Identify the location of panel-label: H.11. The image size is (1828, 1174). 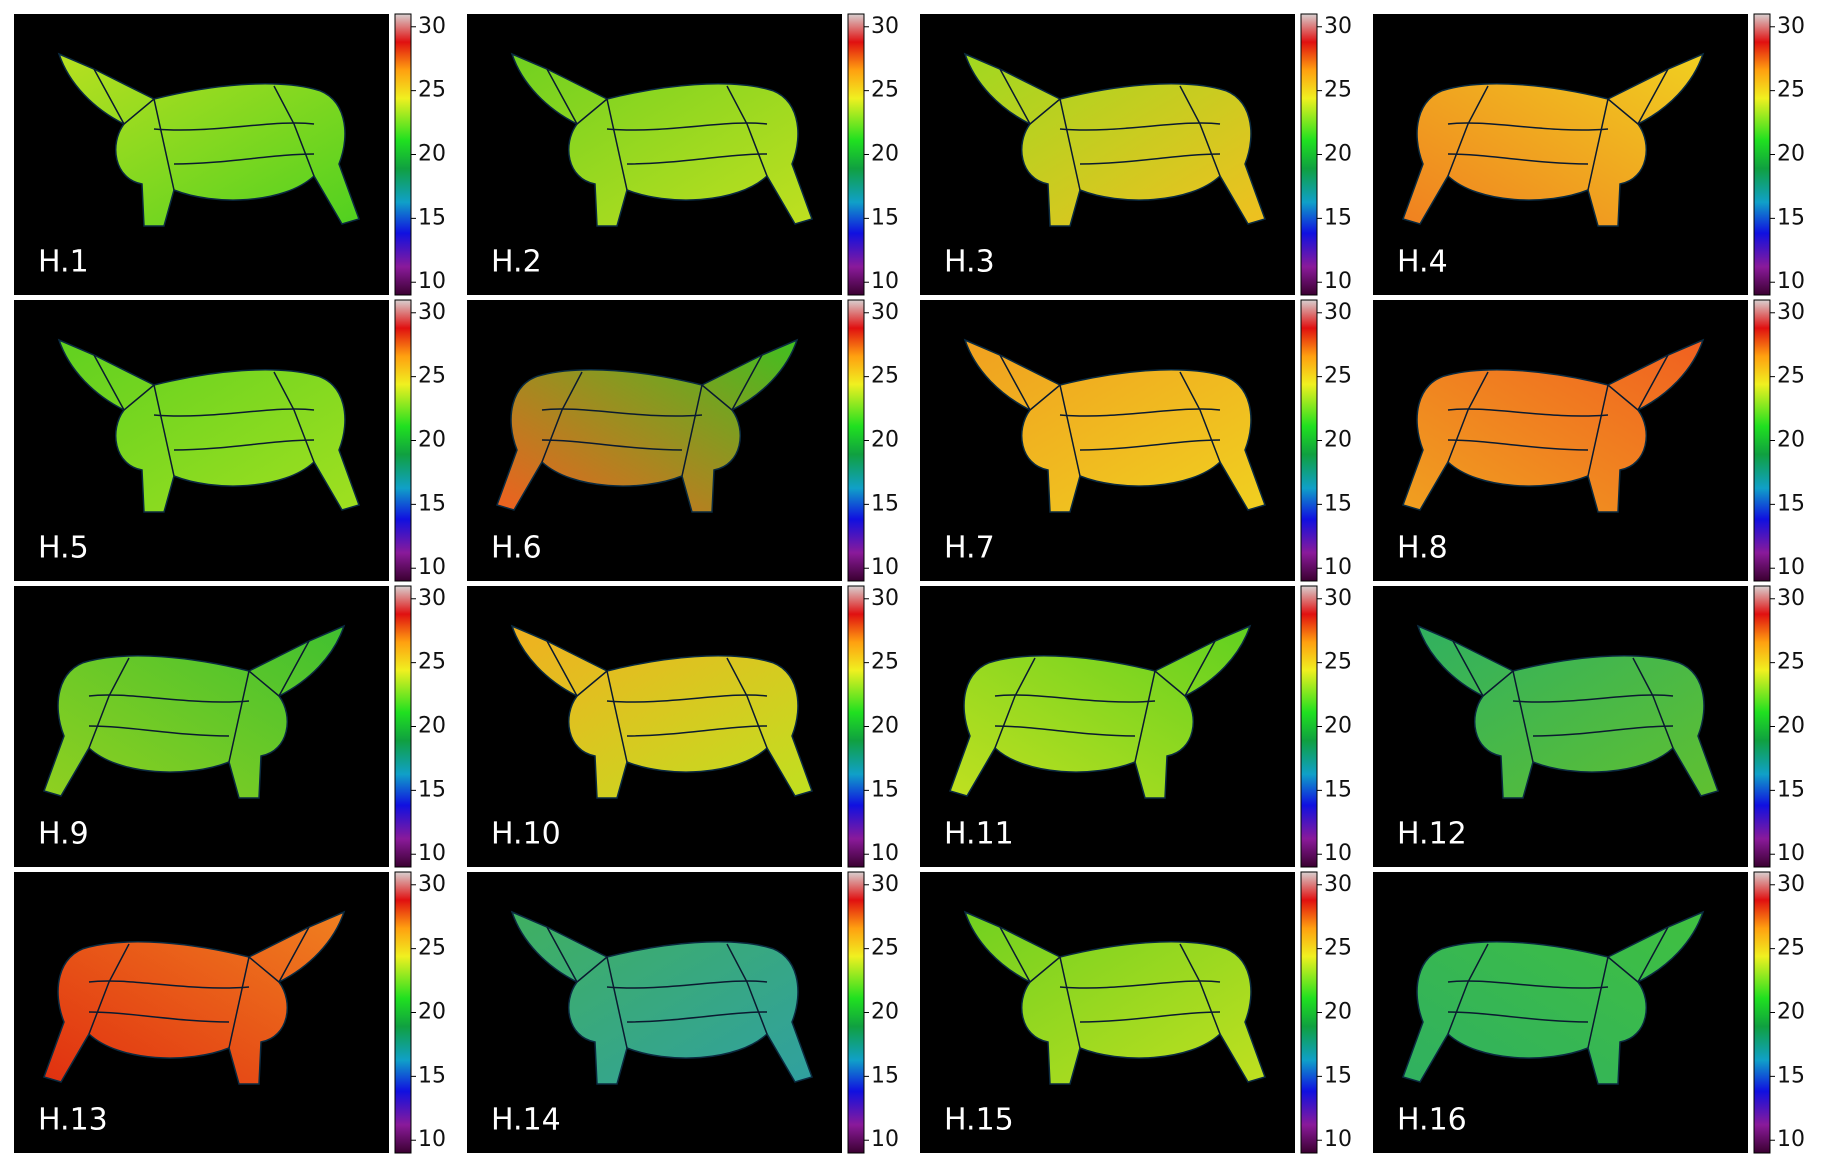
(979, 834).